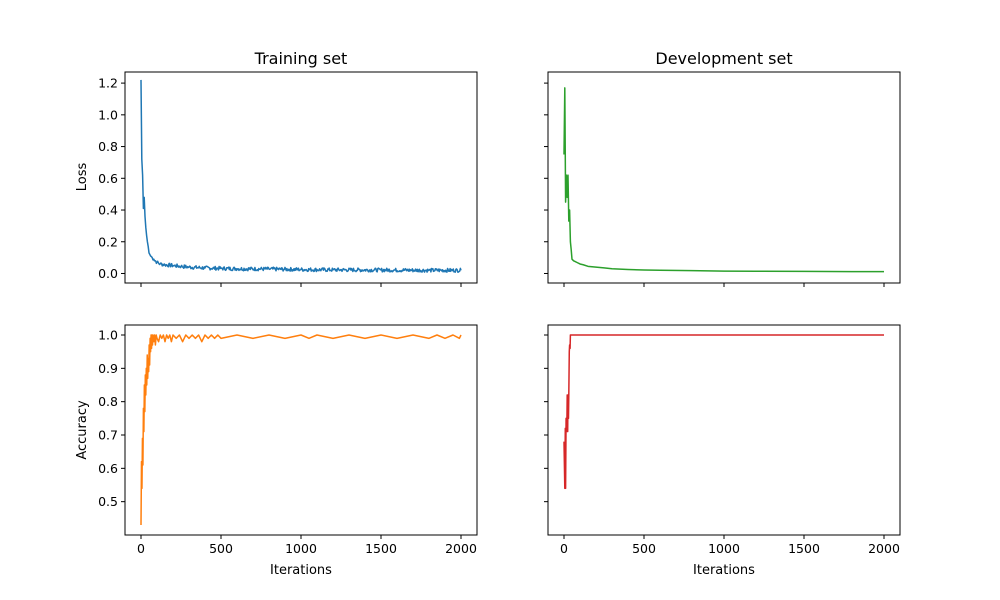 This screenshot has width=1000, height=600. I want to click on development-set-title: Development set, so click(723, 58).